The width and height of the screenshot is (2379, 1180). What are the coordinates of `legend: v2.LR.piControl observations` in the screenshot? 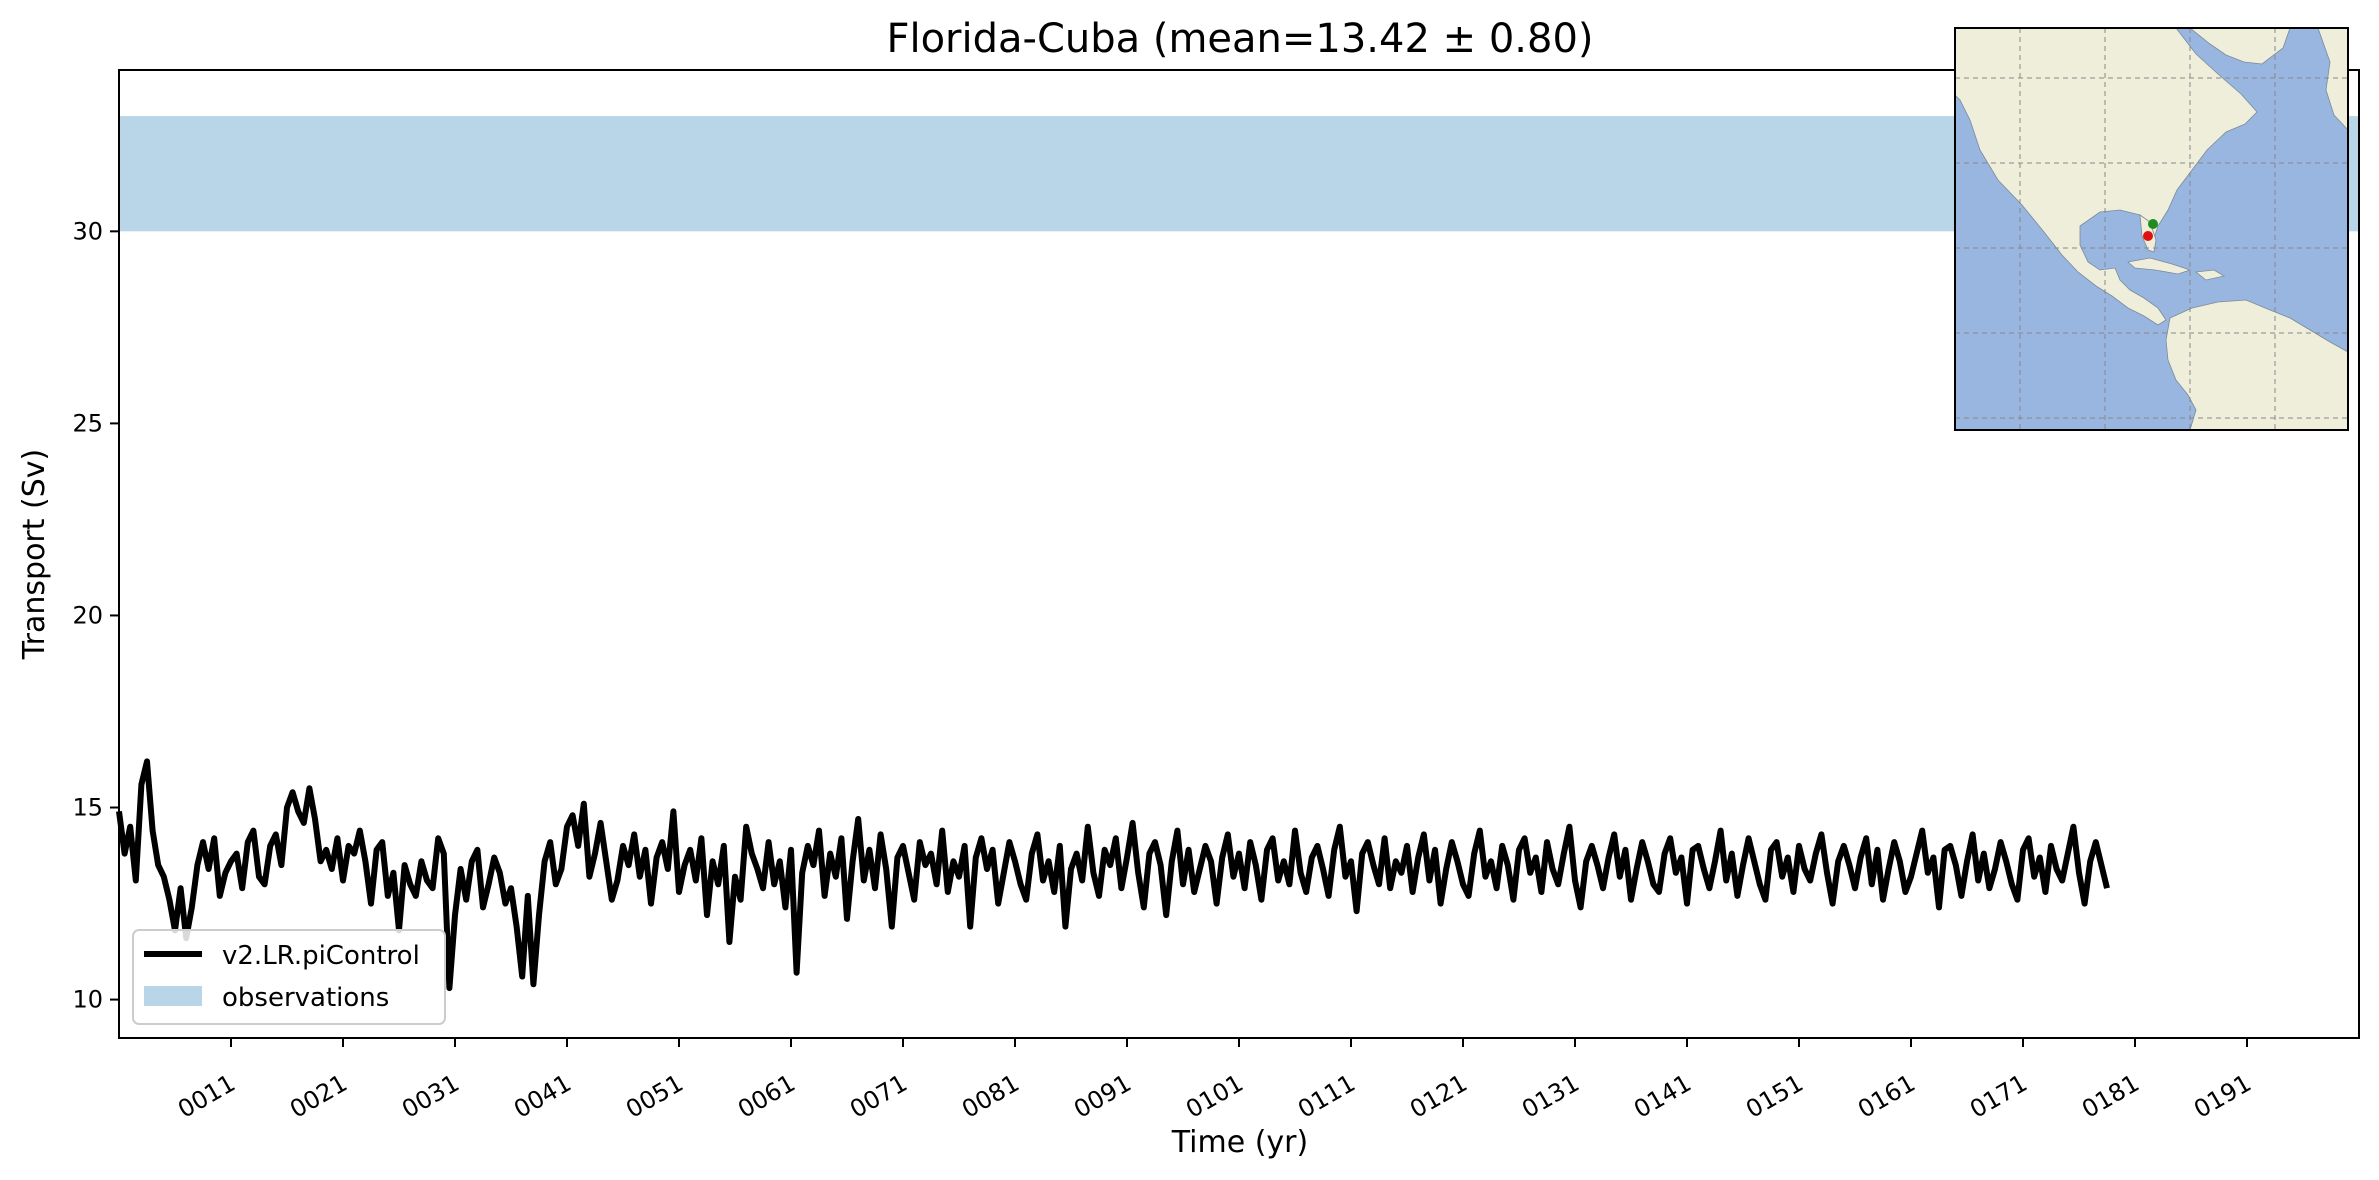 It's located at (289, 977).